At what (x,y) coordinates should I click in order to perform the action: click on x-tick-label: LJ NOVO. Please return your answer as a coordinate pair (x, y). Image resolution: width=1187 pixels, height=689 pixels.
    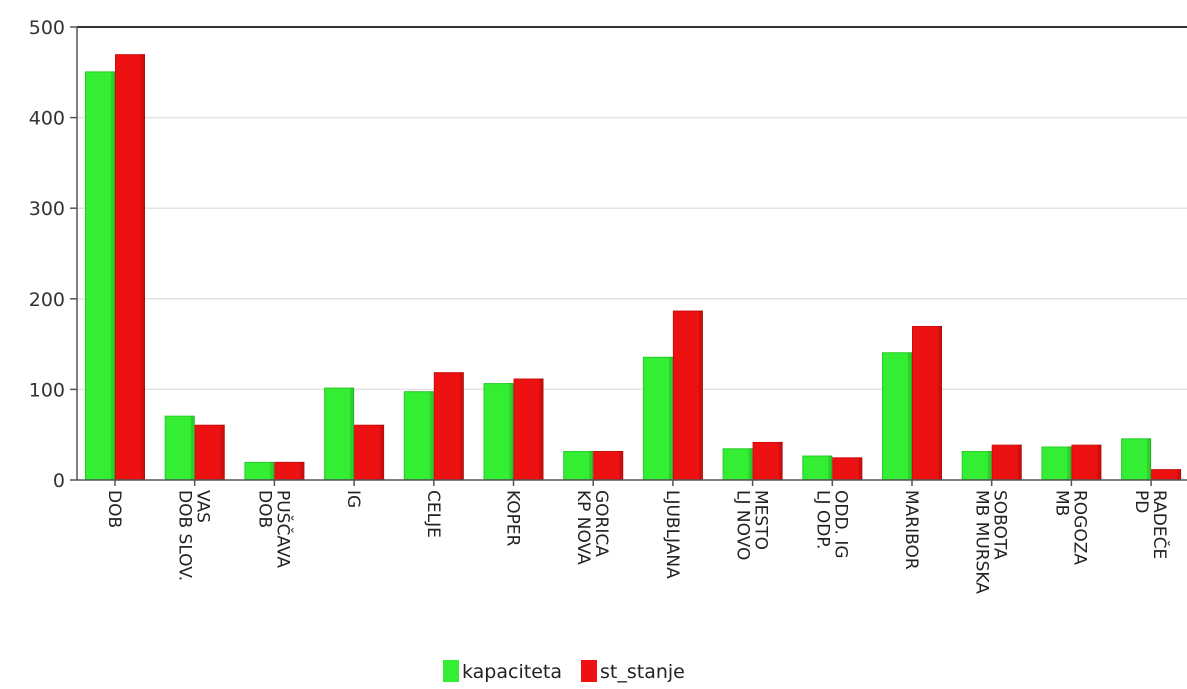
    Looking at the image, I should click on (743, 525).